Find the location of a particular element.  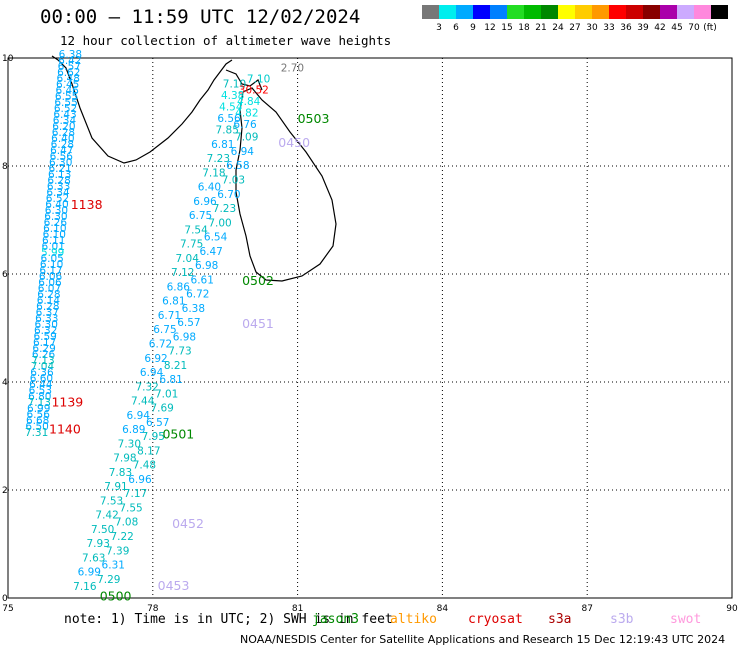

legend-label: 18 is located at coordinates (524, 28).